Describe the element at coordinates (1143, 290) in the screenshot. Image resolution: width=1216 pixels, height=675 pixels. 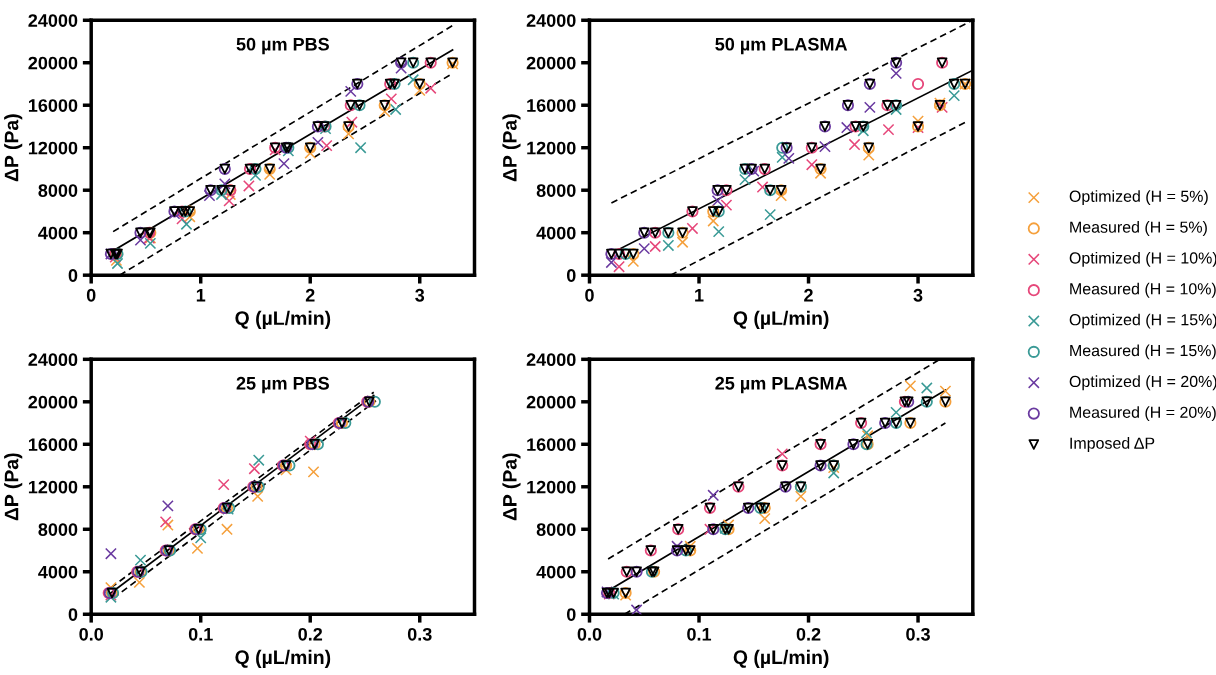
I see `legend-label: Measured (H = 10%)` at that location.